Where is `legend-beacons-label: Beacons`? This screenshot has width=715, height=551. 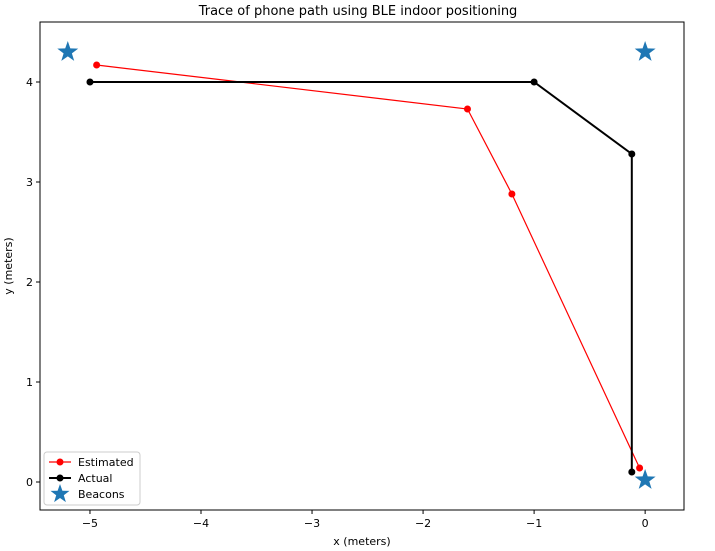 legend-beacons-label: Beacons is located at coordinates (101, 494).